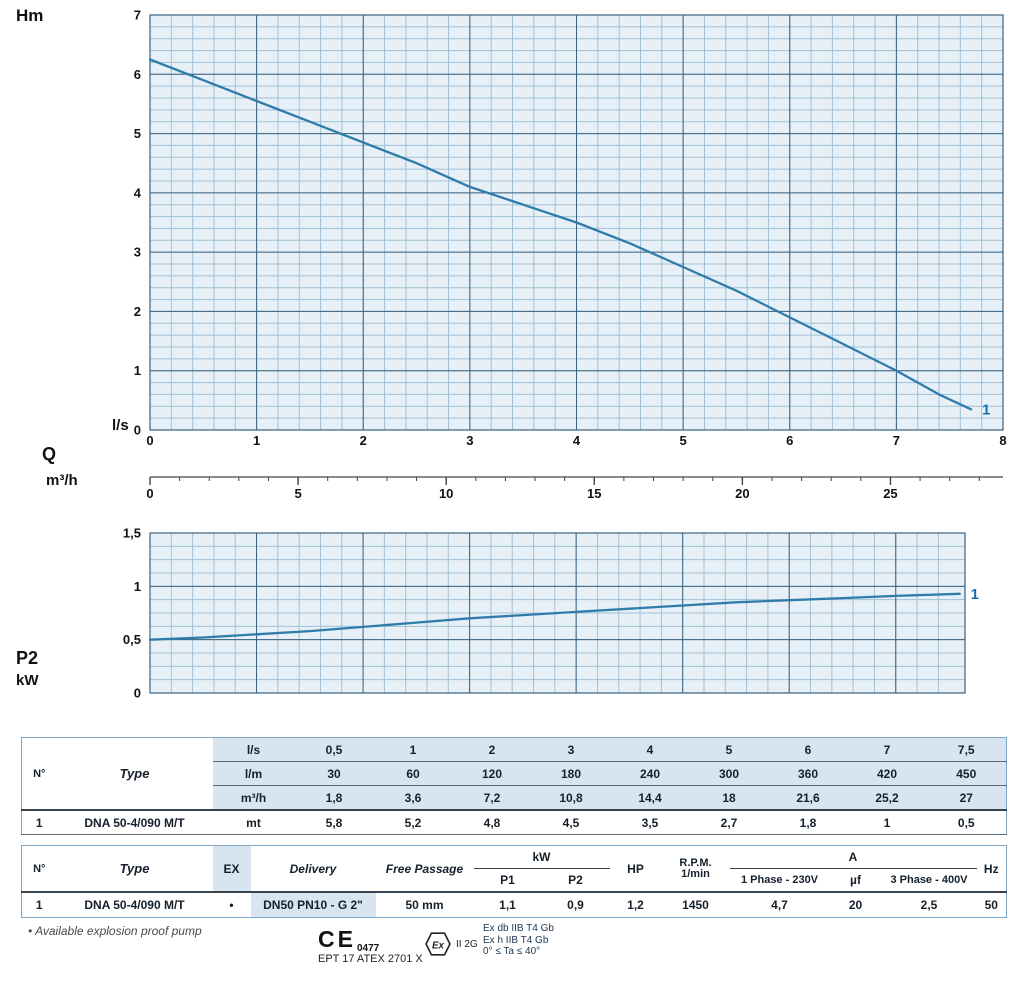  Describe the element at coordinates (370, 959) in the screenshot. I see `atex-certificate: EPT 17 ATEX 2701 X` at that location.